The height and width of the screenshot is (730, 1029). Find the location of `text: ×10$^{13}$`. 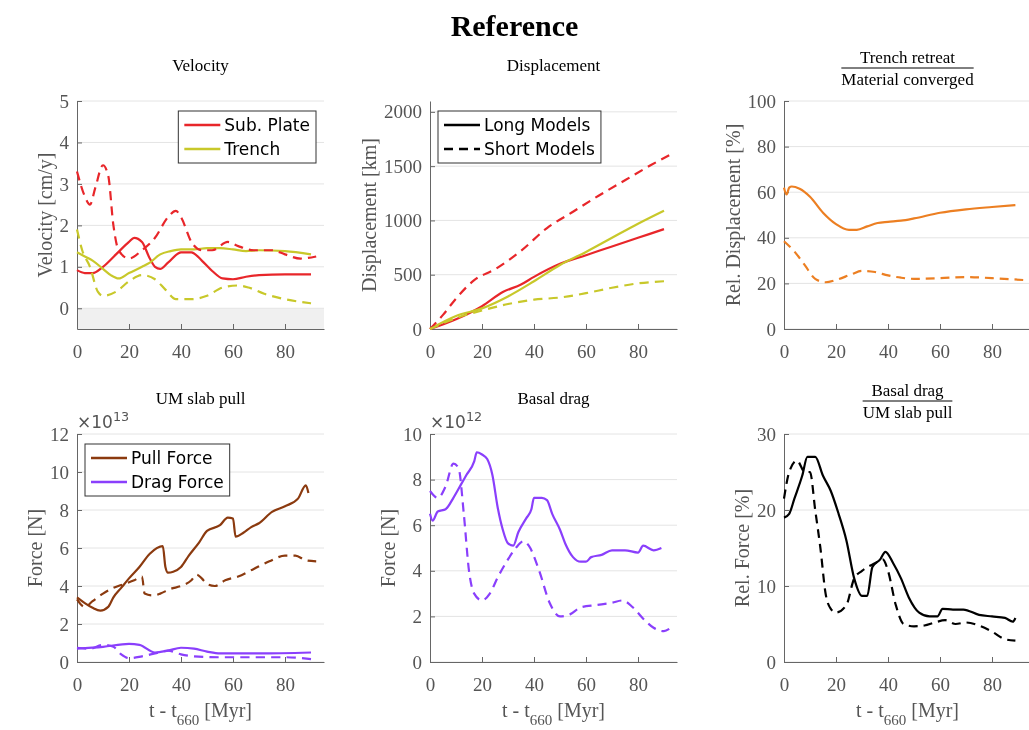

text: ×10$^{13}$ is located at coordinates (103, 420).